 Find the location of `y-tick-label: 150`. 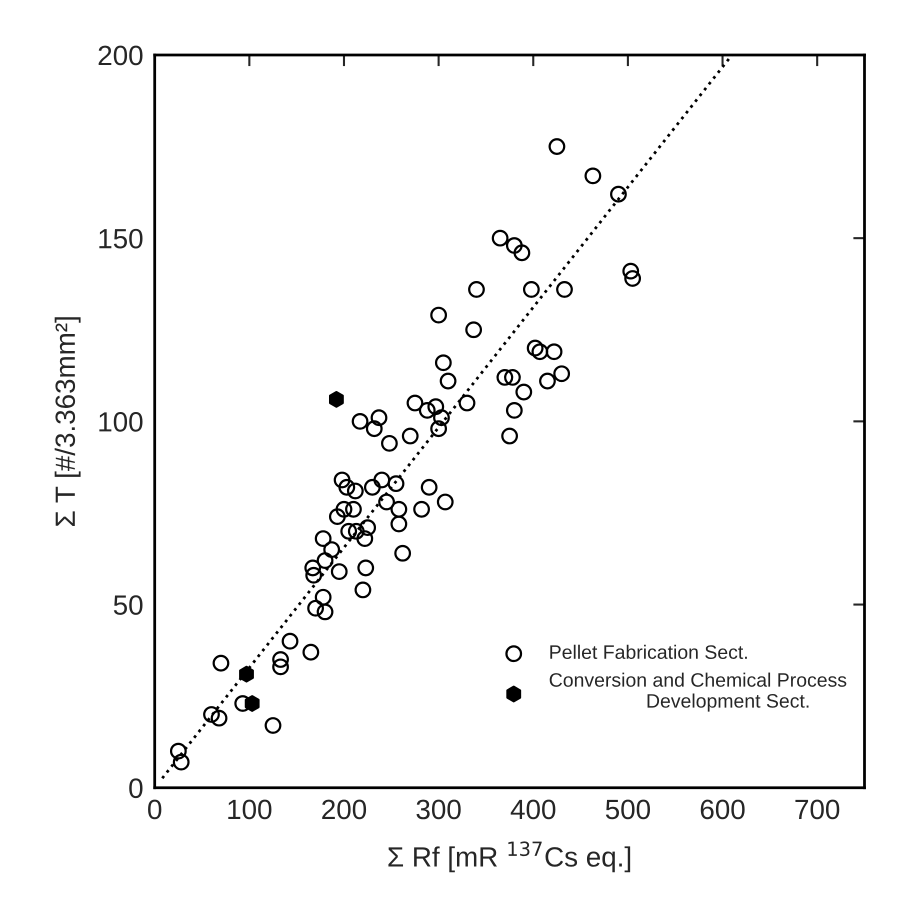

y-tick-label: 150 is located at coordinates (121, 238).